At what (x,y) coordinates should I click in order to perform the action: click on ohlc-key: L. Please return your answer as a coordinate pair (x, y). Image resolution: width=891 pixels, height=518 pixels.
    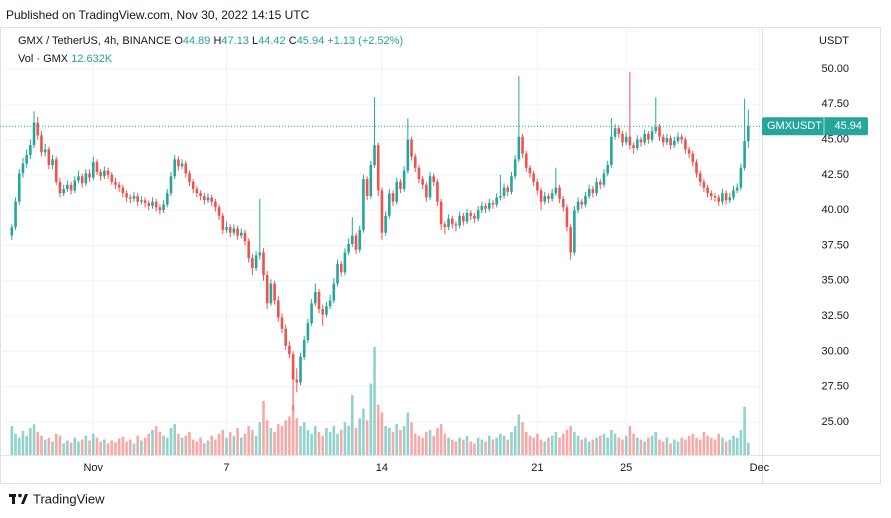
    Looking at the image, I should click on (255, 41).